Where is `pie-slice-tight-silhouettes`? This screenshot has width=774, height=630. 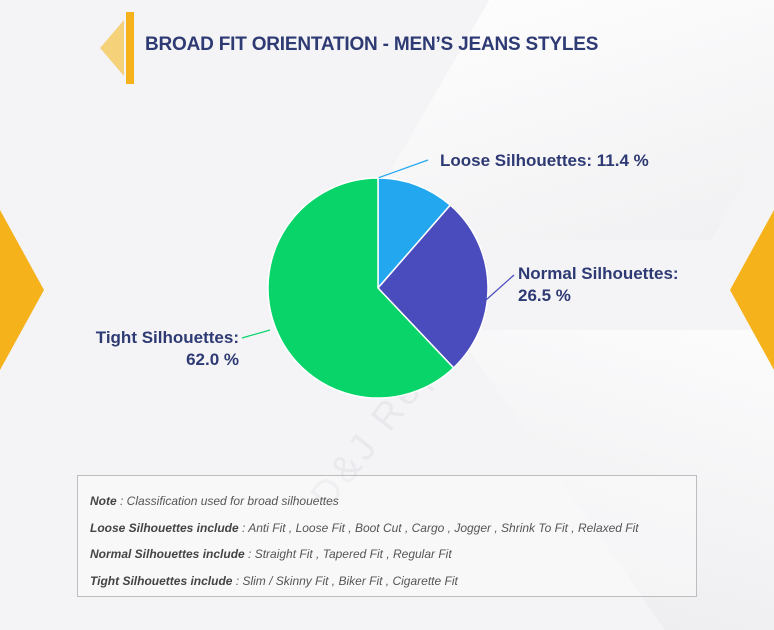 pie-slice-tight-silhouettes is located at coordinates (361, 288).